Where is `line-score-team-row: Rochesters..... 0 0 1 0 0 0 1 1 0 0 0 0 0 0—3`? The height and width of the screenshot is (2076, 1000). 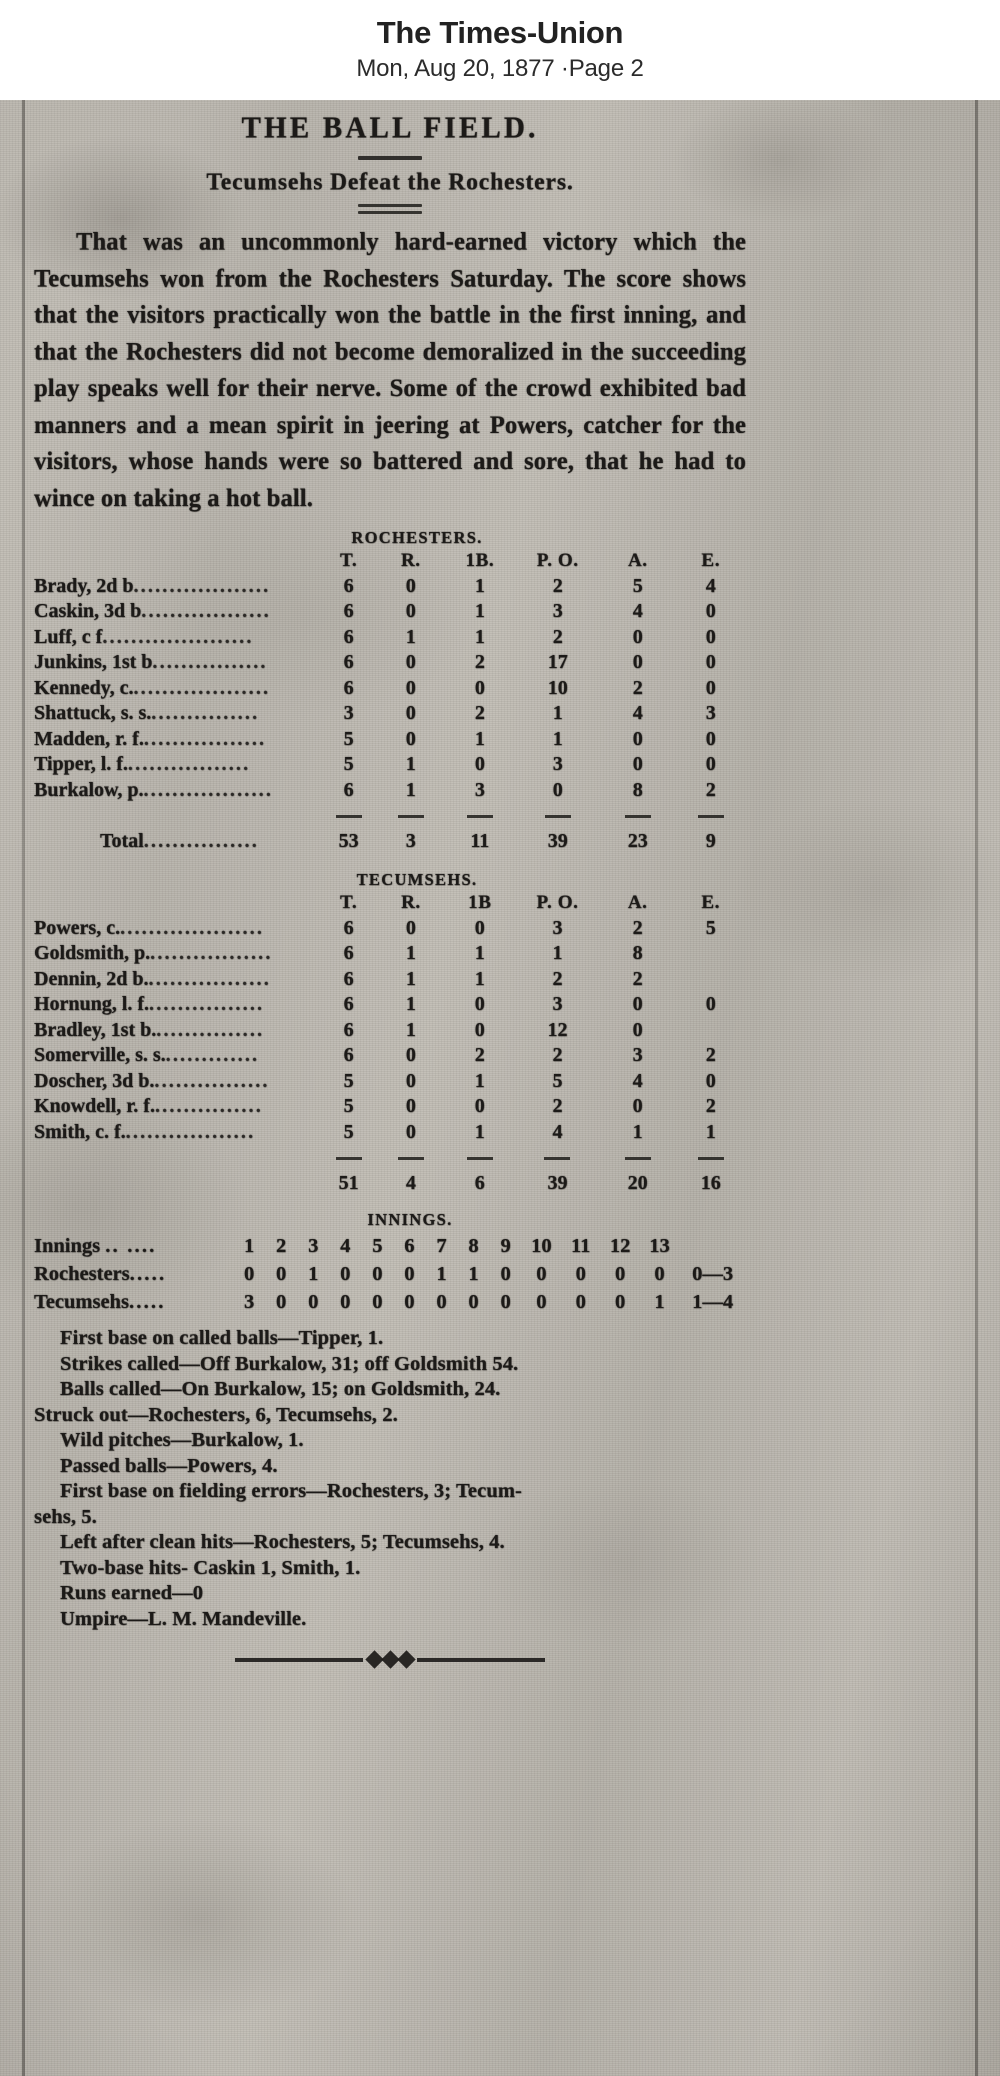 line-score-team-row: Rochesters..... 0 0 1 0 0 0 1 1 0 0 0 0 0 0—3 is located at coordinates (390, 1274).